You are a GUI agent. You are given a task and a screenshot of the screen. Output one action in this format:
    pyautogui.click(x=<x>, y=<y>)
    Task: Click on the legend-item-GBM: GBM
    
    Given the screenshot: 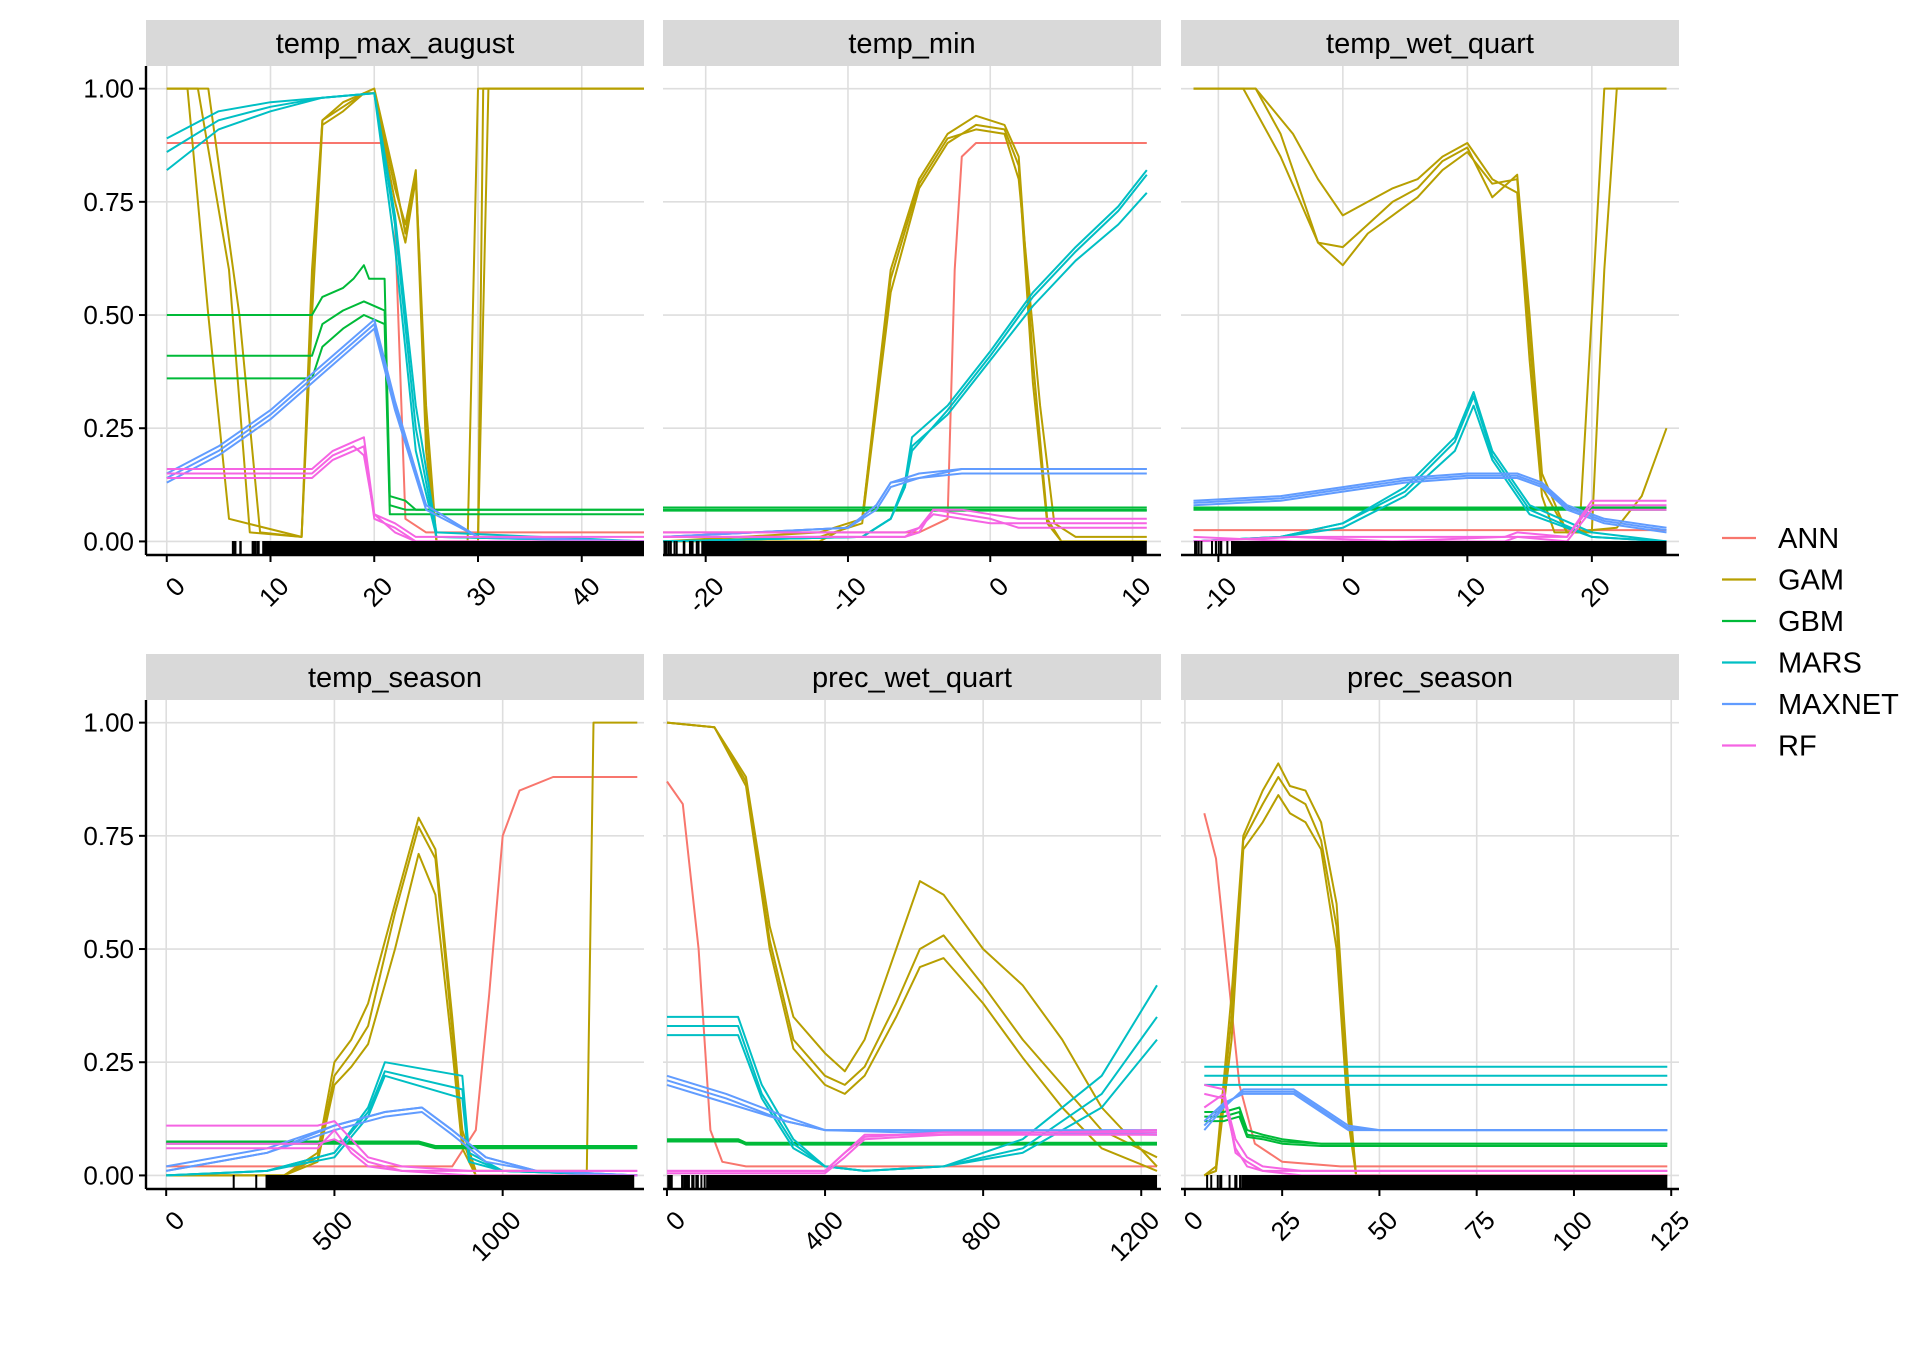 What is the action you would take?
    pyautogui.click(x=1783, y=622)
    